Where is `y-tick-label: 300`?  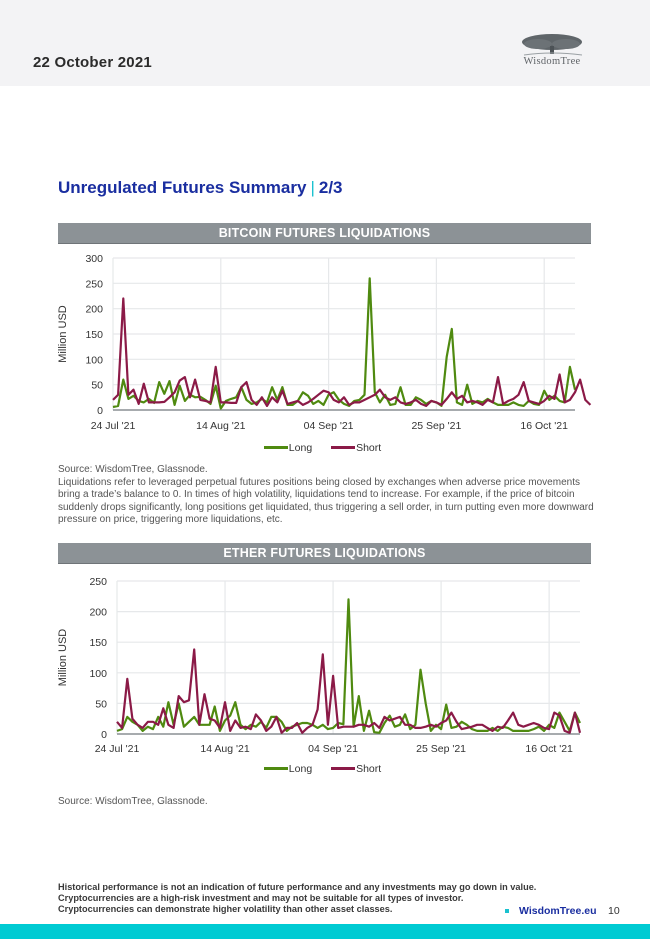
y-tick-label: 300 is located at coordinates (94, 259).